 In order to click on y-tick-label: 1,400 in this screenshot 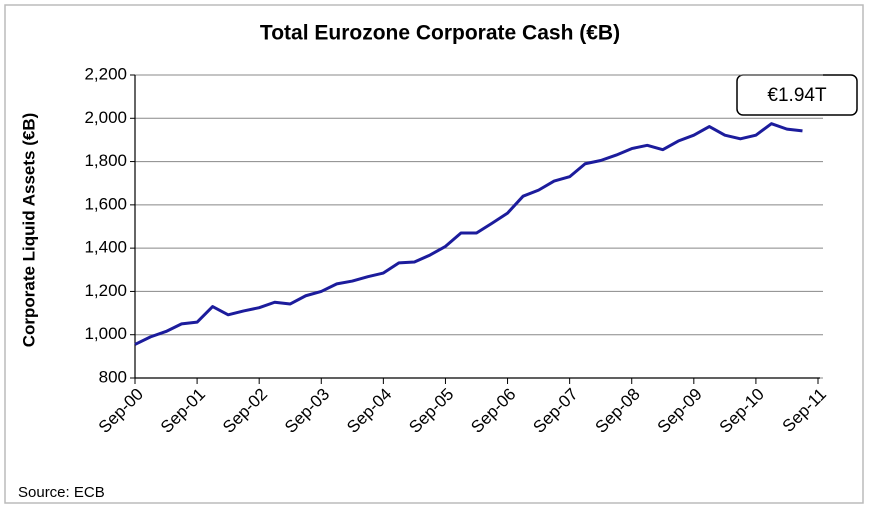, I will do `click(105, 247)`.